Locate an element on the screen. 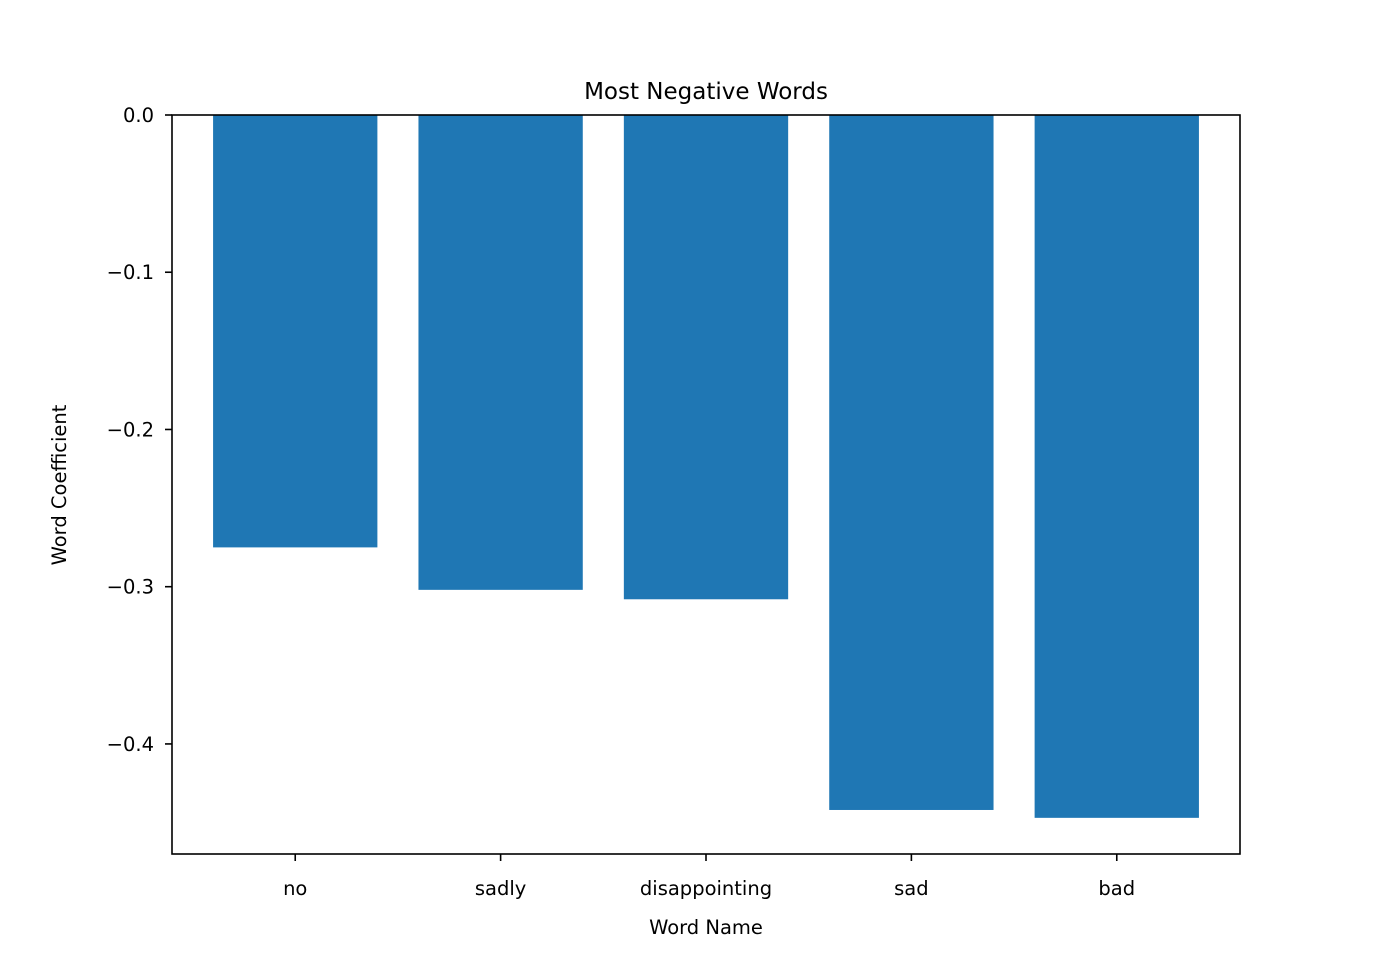 This screenshot has height=960, width=1378. x-tick-label: sad is located at coordinates (911, 888).